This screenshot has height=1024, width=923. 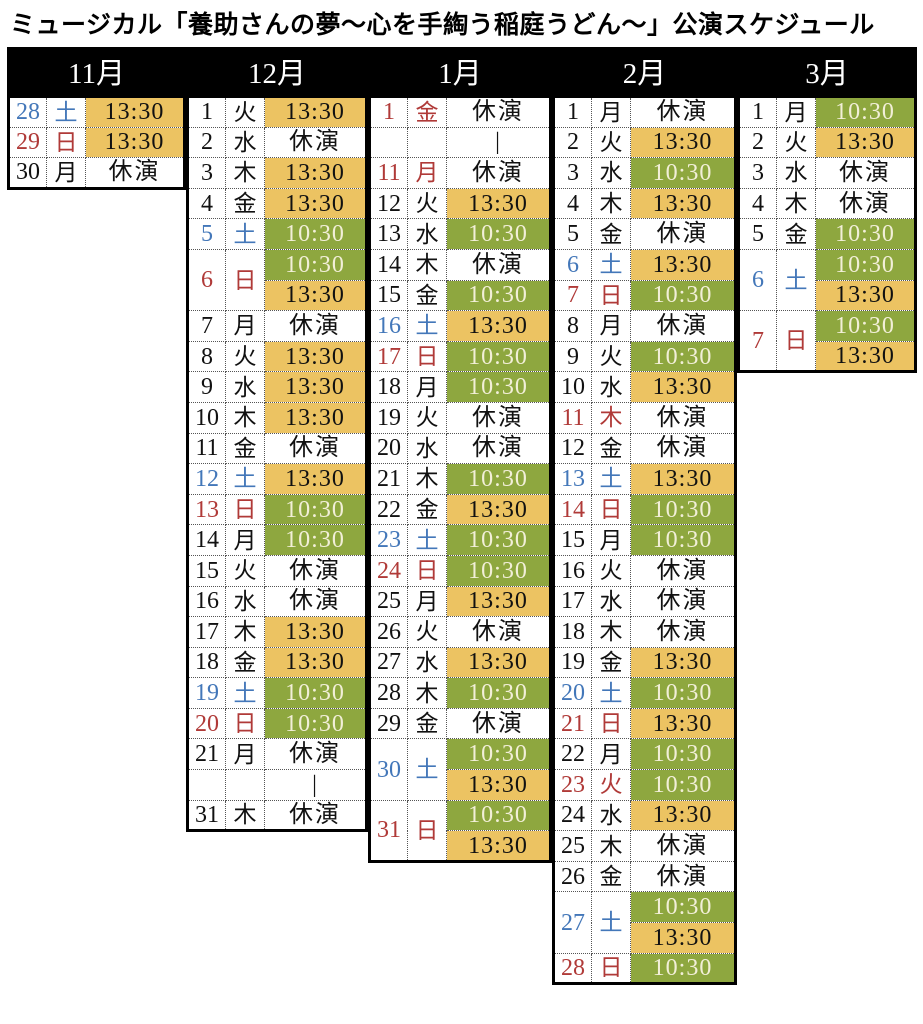 What do you see at coordinates (644, 479) in the screenshot?
I see `schedule-row: 13 土 13:30` at bounding box center [644, 479].